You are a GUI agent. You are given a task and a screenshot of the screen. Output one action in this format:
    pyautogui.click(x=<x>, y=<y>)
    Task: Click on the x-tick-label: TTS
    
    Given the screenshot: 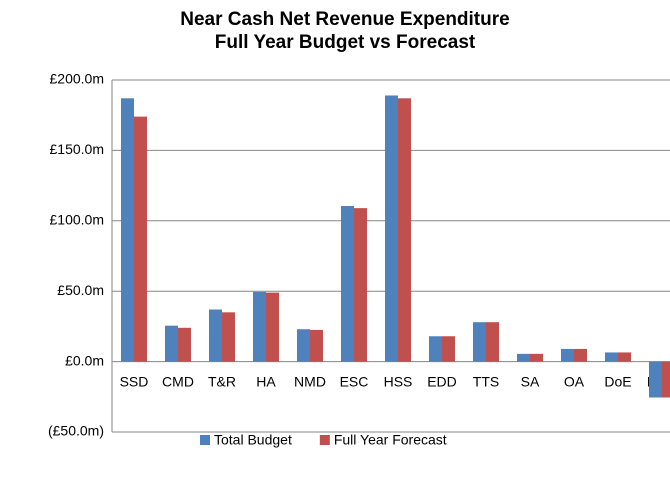 What is the action you would take?
    pyautogui.click(x=486, y=381)
    